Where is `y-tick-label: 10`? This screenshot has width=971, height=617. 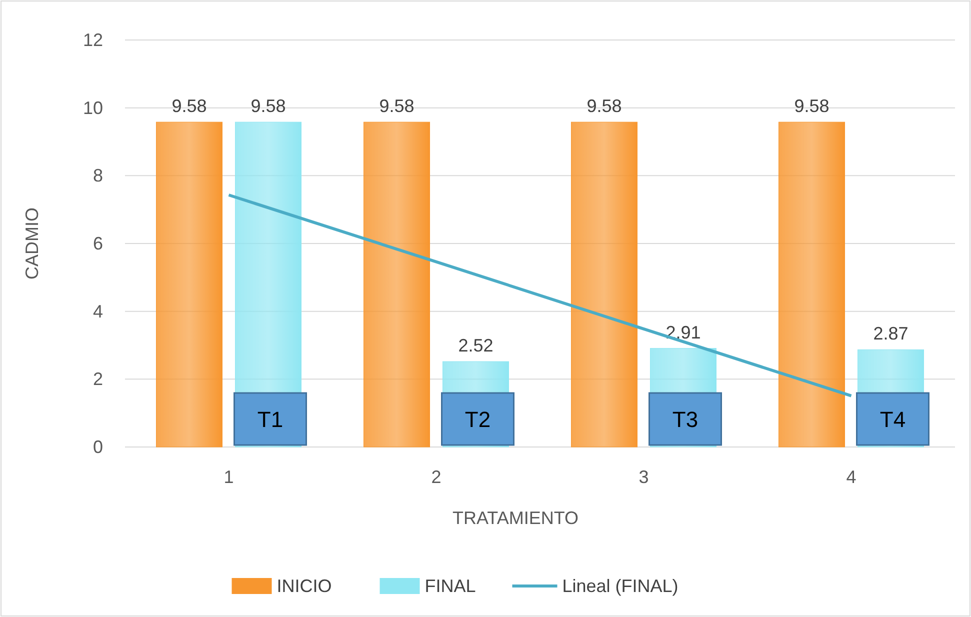
y-tick-label: 10 is located at coordinates (92, 108).